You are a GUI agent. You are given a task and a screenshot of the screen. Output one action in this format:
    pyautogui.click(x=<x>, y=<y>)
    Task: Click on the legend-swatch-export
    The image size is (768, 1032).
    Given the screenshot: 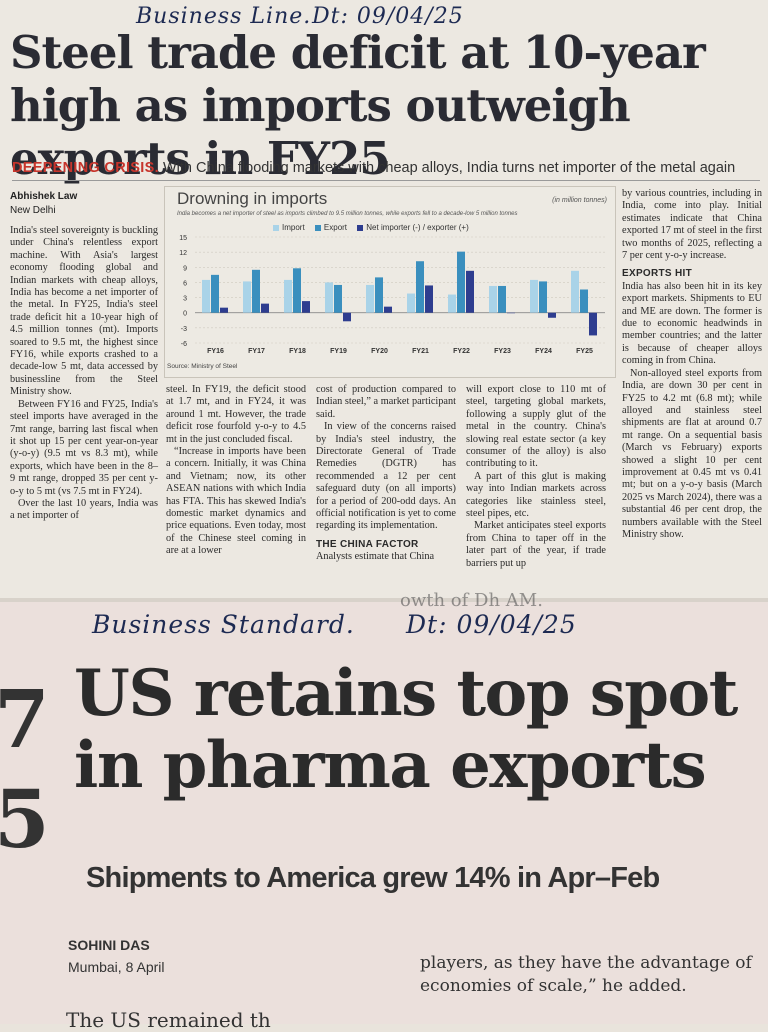 What is the action you would take?
    pyautogui.click(x=317, y=227)
    